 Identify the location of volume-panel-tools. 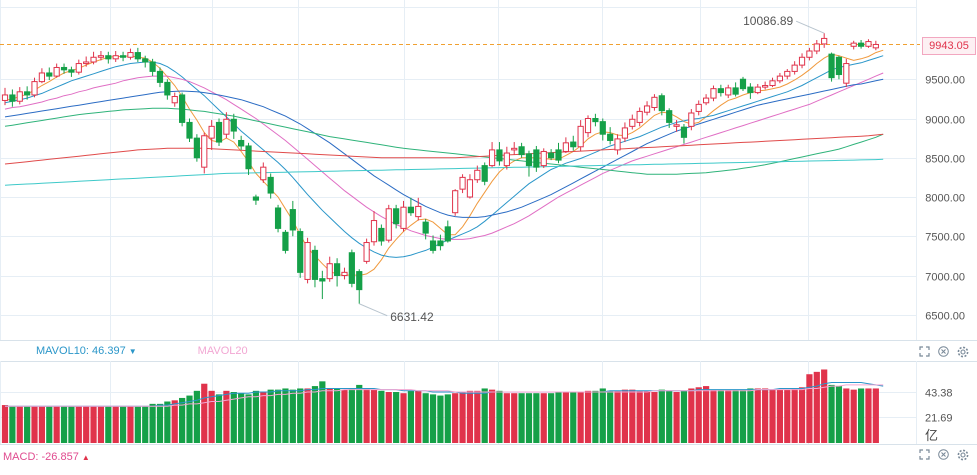
(943, 351).